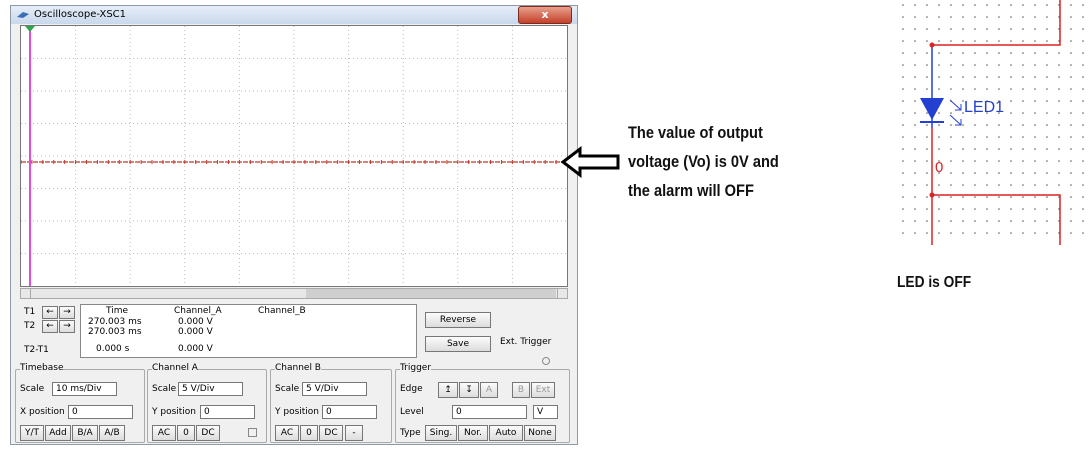 The height and width of the screenshot is (450, 1091). I want to click on falling-edge: ↧, so click(469, 390).